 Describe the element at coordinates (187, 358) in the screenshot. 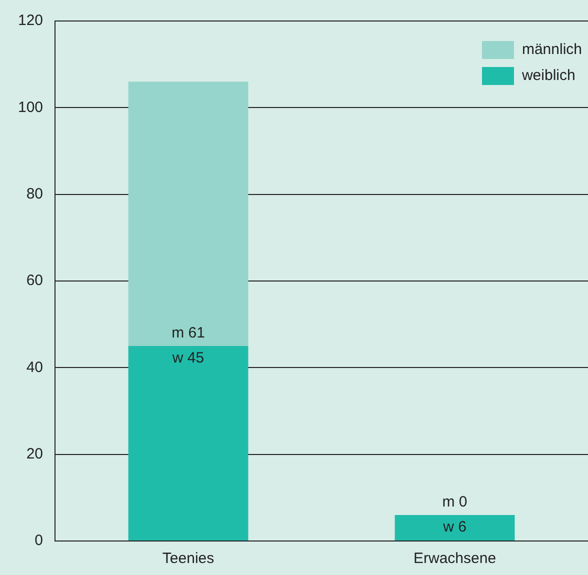

I see `data-label: w 45` at that location.